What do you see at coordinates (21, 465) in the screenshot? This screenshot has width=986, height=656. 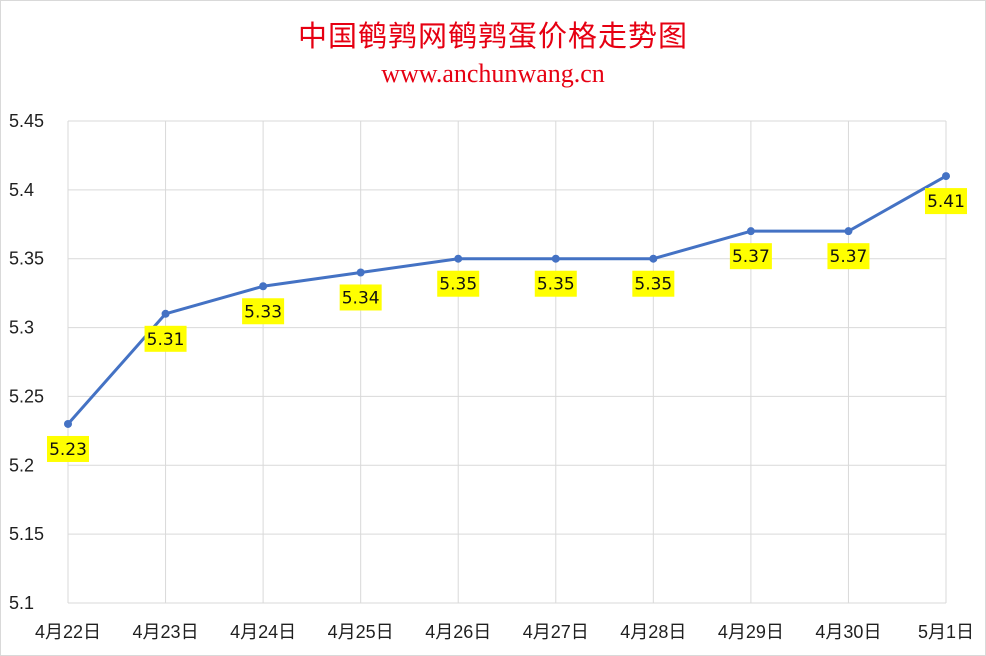 I see `y-tick-label: 5.2` at bounding box center [21, 465].